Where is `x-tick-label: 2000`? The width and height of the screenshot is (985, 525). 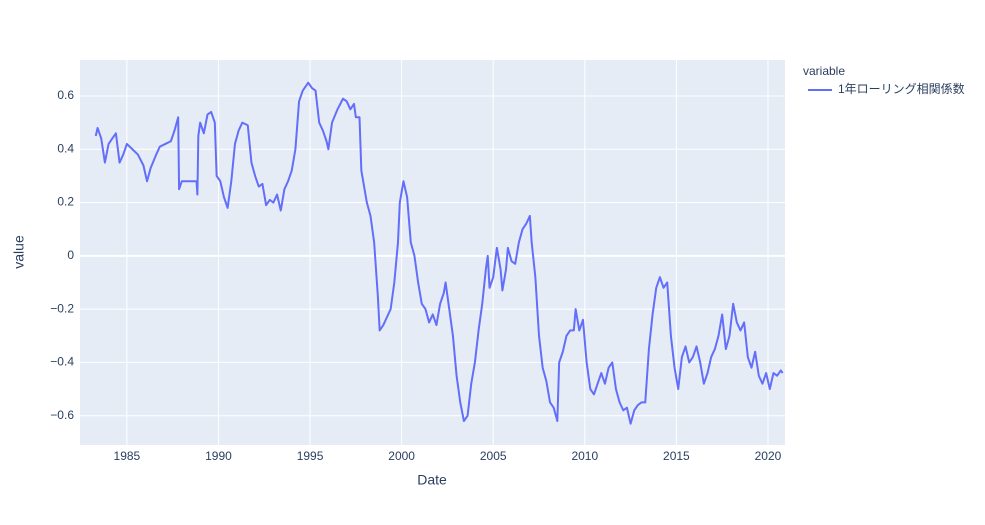 x-tick-label: 2000 is located at coordinates (401, 456).